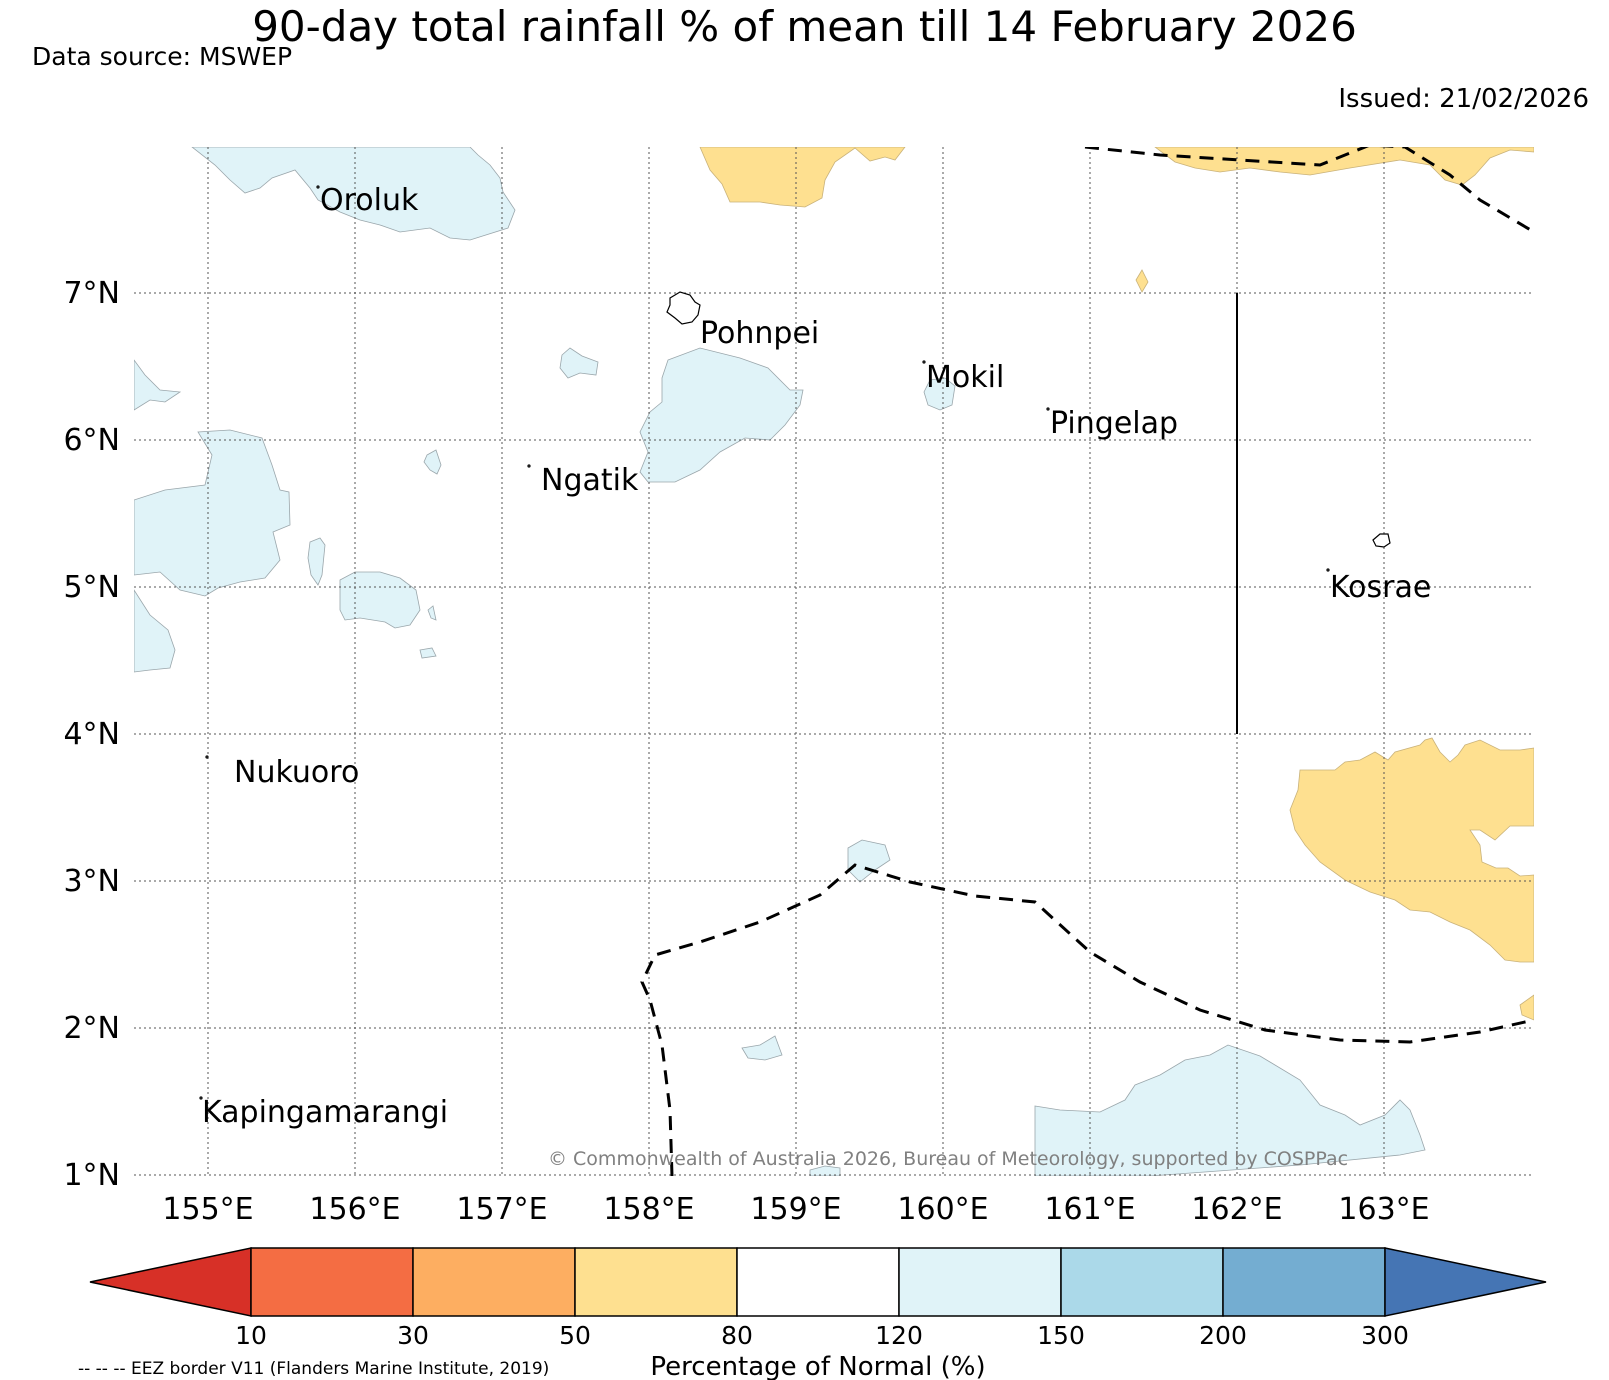 The height and width of the screenshot is (1380, 1609). What do you see at coordinates (1411, 850) in the screenshot?
I see `dry-region-south-east` at bounding box center [1411, 850].